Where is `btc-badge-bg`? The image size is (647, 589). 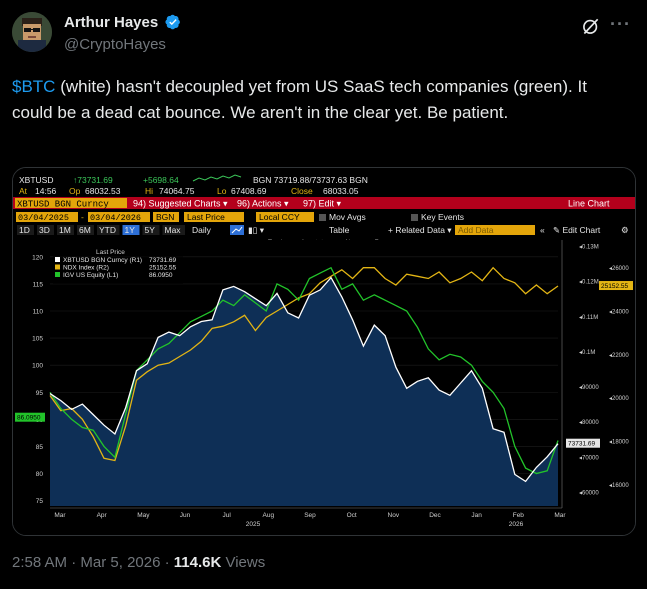 btc-badge-bg is located at coordinates (583, 443).